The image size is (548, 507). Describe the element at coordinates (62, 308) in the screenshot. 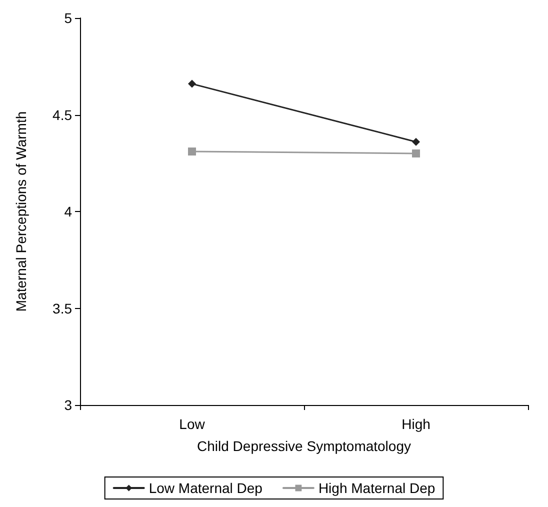

I see `y-tick-label: 3.5` at that location.